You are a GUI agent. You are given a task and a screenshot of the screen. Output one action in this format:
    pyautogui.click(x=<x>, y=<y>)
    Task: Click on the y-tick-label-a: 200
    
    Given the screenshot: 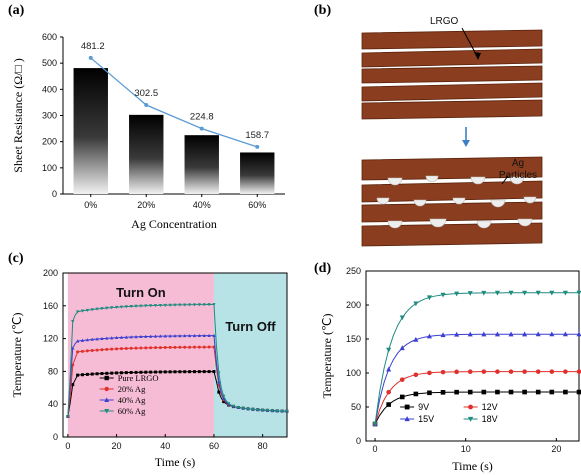 What is the action you would take?
    pyautogui.click(x=49, y=142)
    